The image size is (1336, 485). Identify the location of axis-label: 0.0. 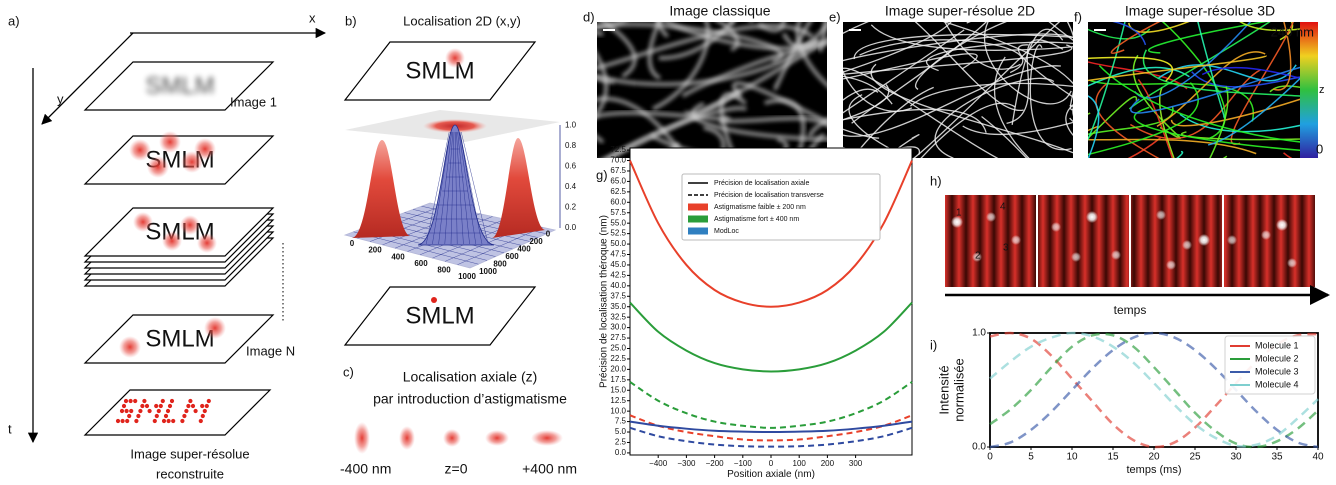
(571, 227).